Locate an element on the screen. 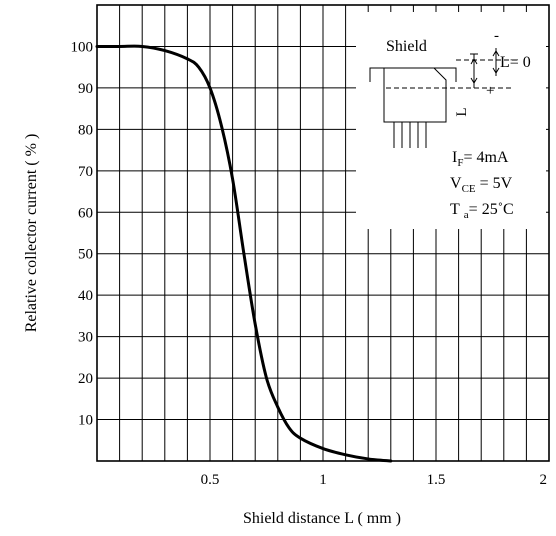 Image resolution: width=556 pixels, height=536 pixels. package-diagram: Shield L L= 0 + - is located at coordinates (450, 88).